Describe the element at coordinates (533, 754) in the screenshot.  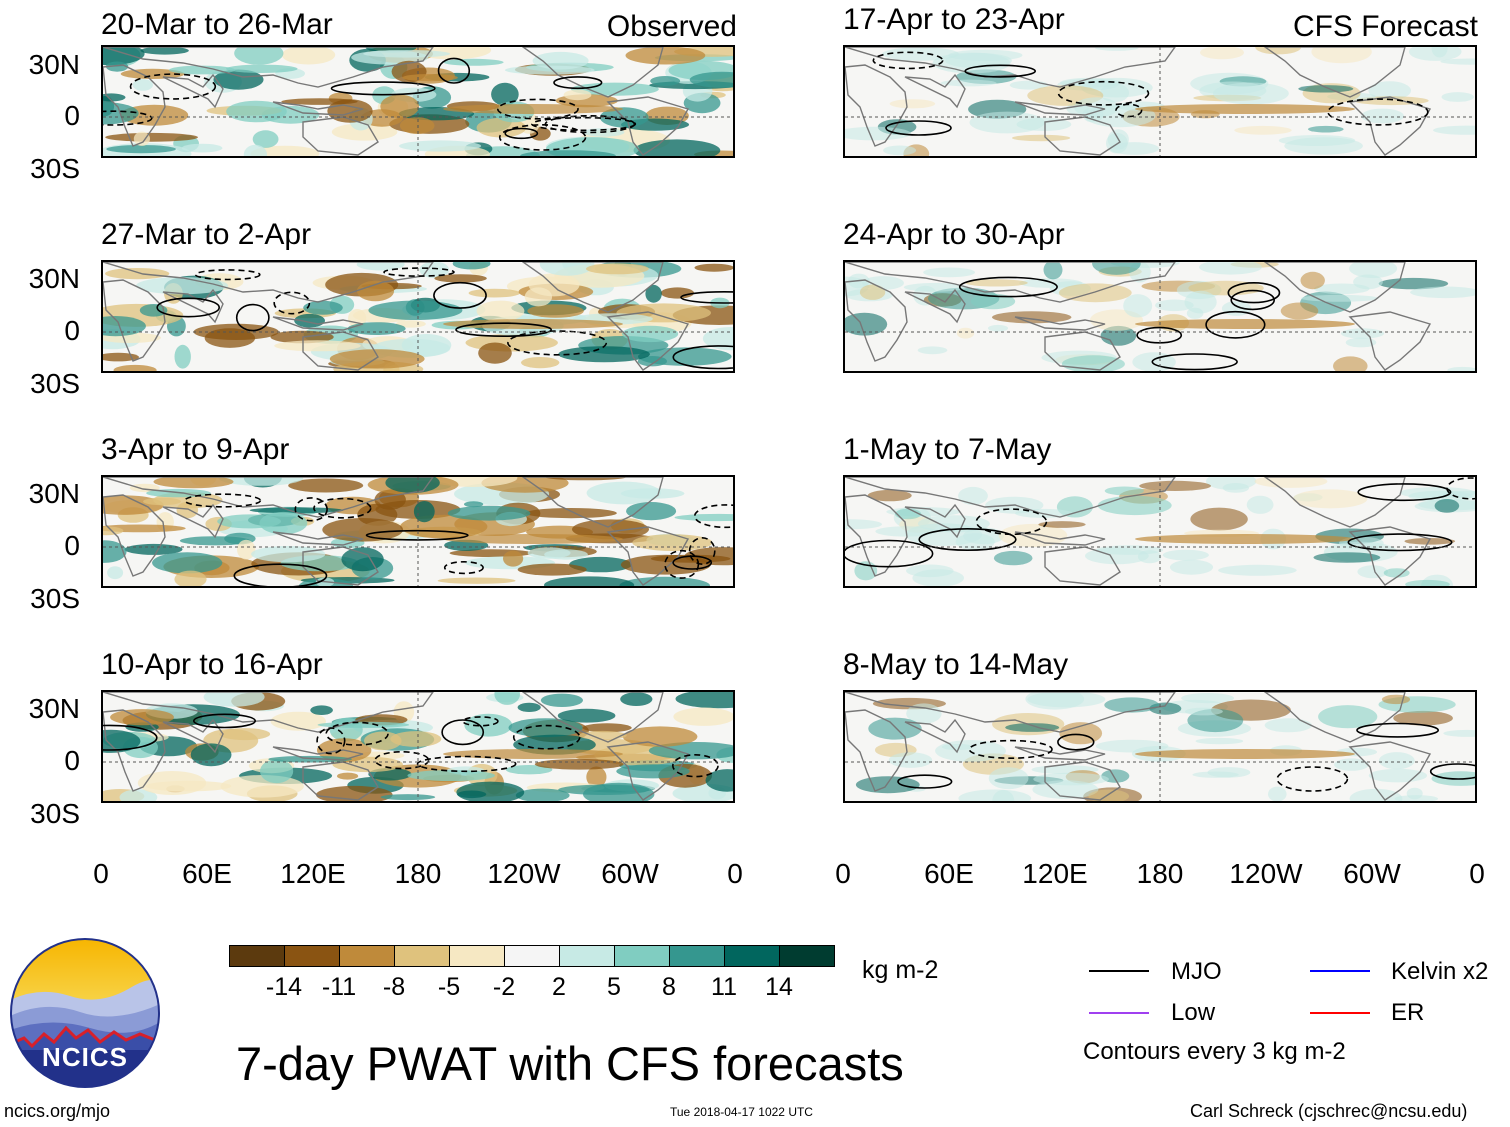
I see `equatorial-anomaly` at that location.